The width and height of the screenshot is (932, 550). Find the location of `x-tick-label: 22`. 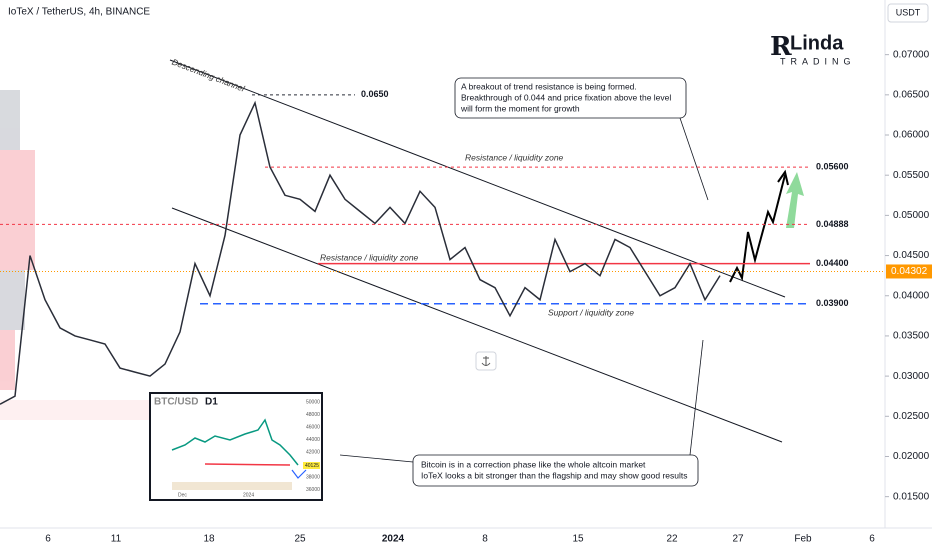

x-tick-label: 22 is located at coordinates (672, 539).